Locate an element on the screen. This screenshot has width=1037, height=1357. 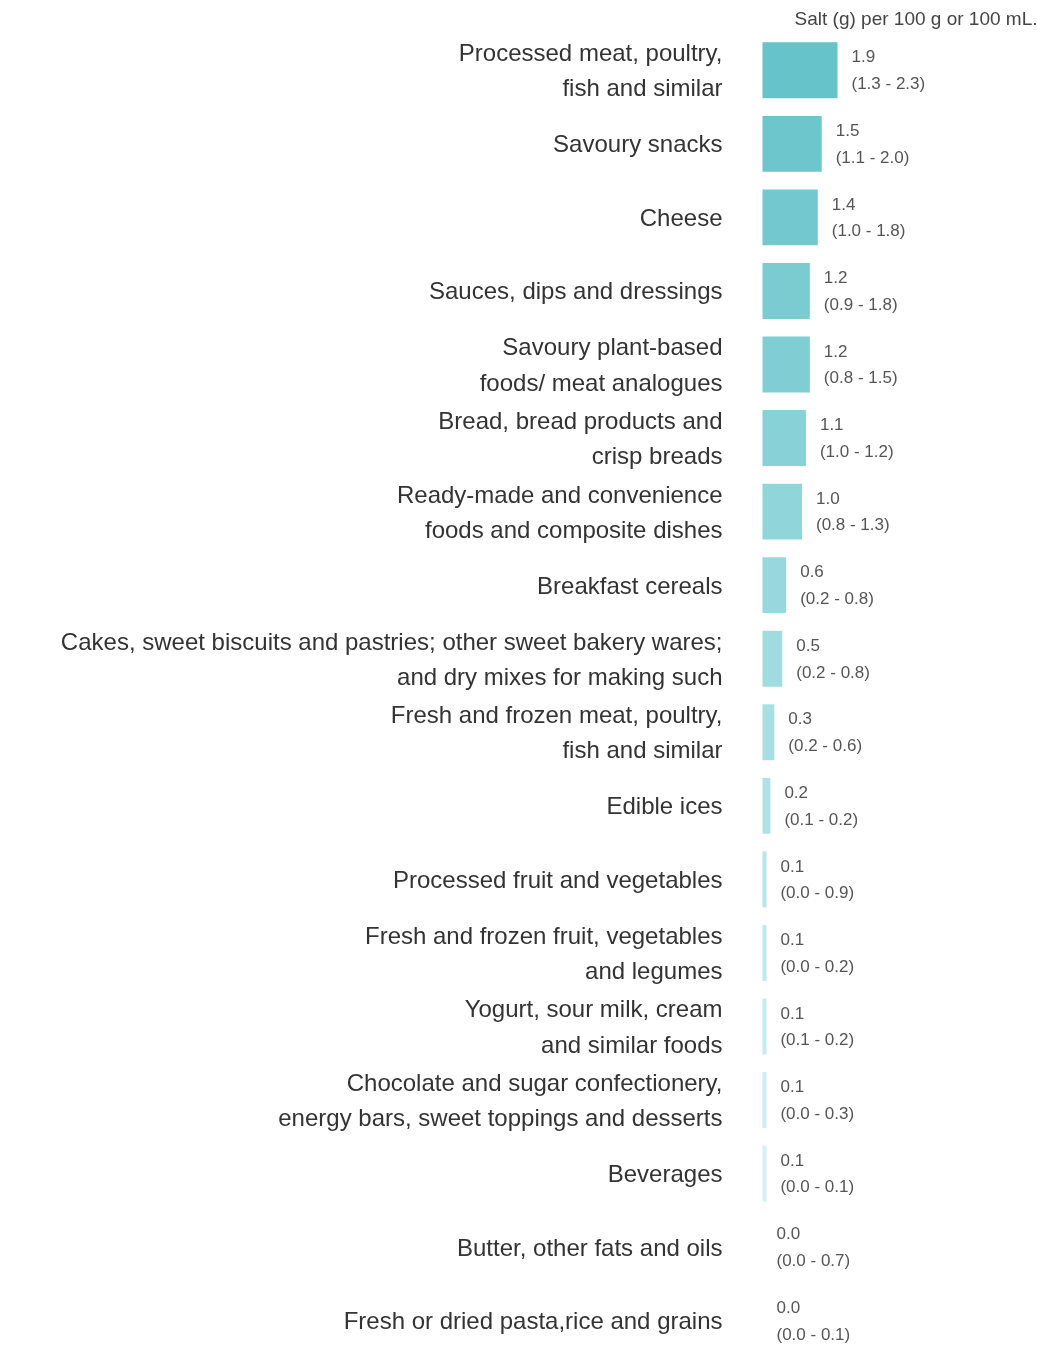
y-tick-label: Ready-made and convenience foods and composite dishes is located at coordinates (559, 511).